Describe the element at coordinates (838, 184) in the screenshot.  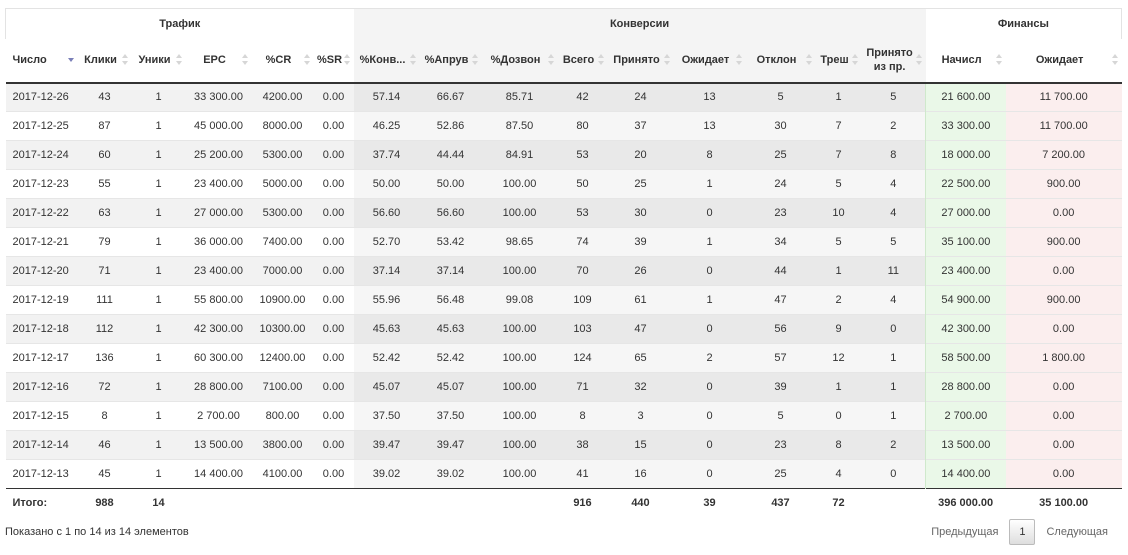
I see `cell-trash: 5` at that location.